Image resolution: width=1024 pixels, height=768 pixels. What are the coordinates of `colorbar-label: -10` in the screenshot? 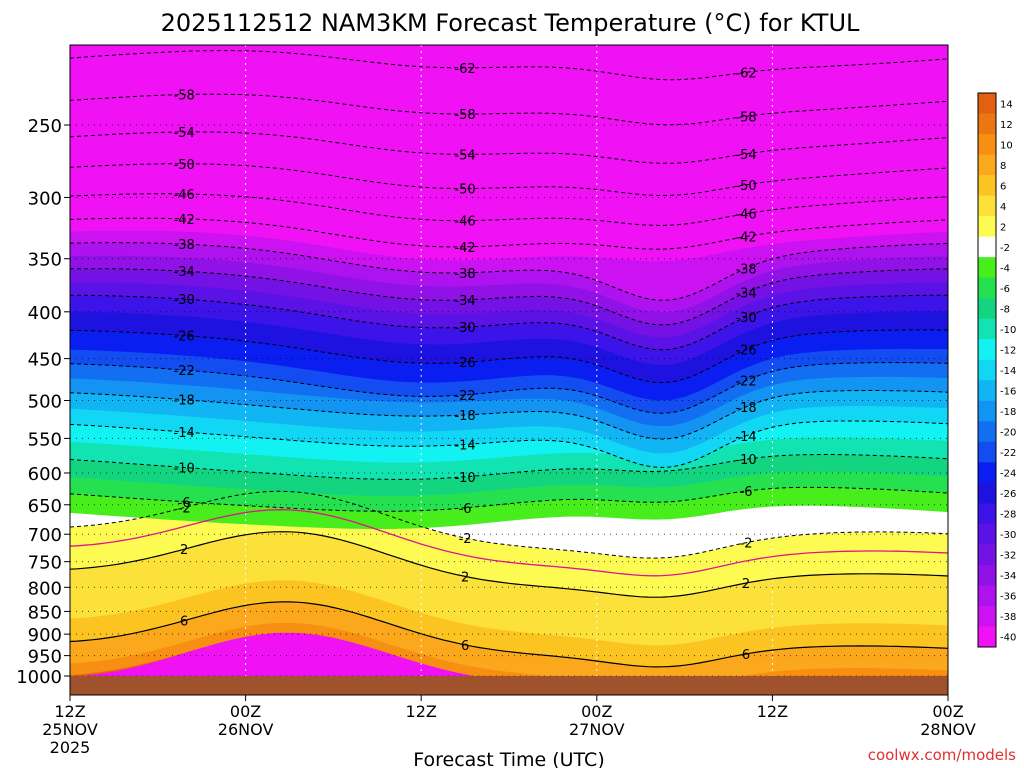 It's located at (1008, 330).